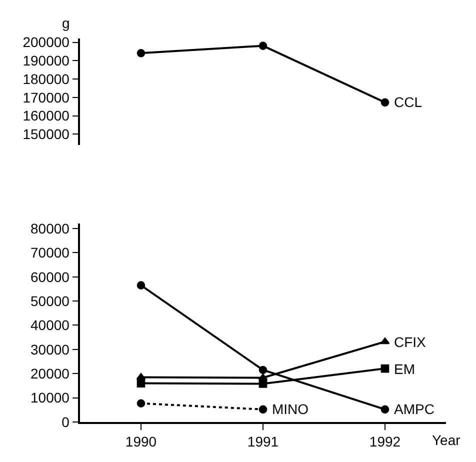  What do you see at coordinates (50, 252) in the screenshot?
I see `y-tick-label: 70000` at bounding box center [50, 252].